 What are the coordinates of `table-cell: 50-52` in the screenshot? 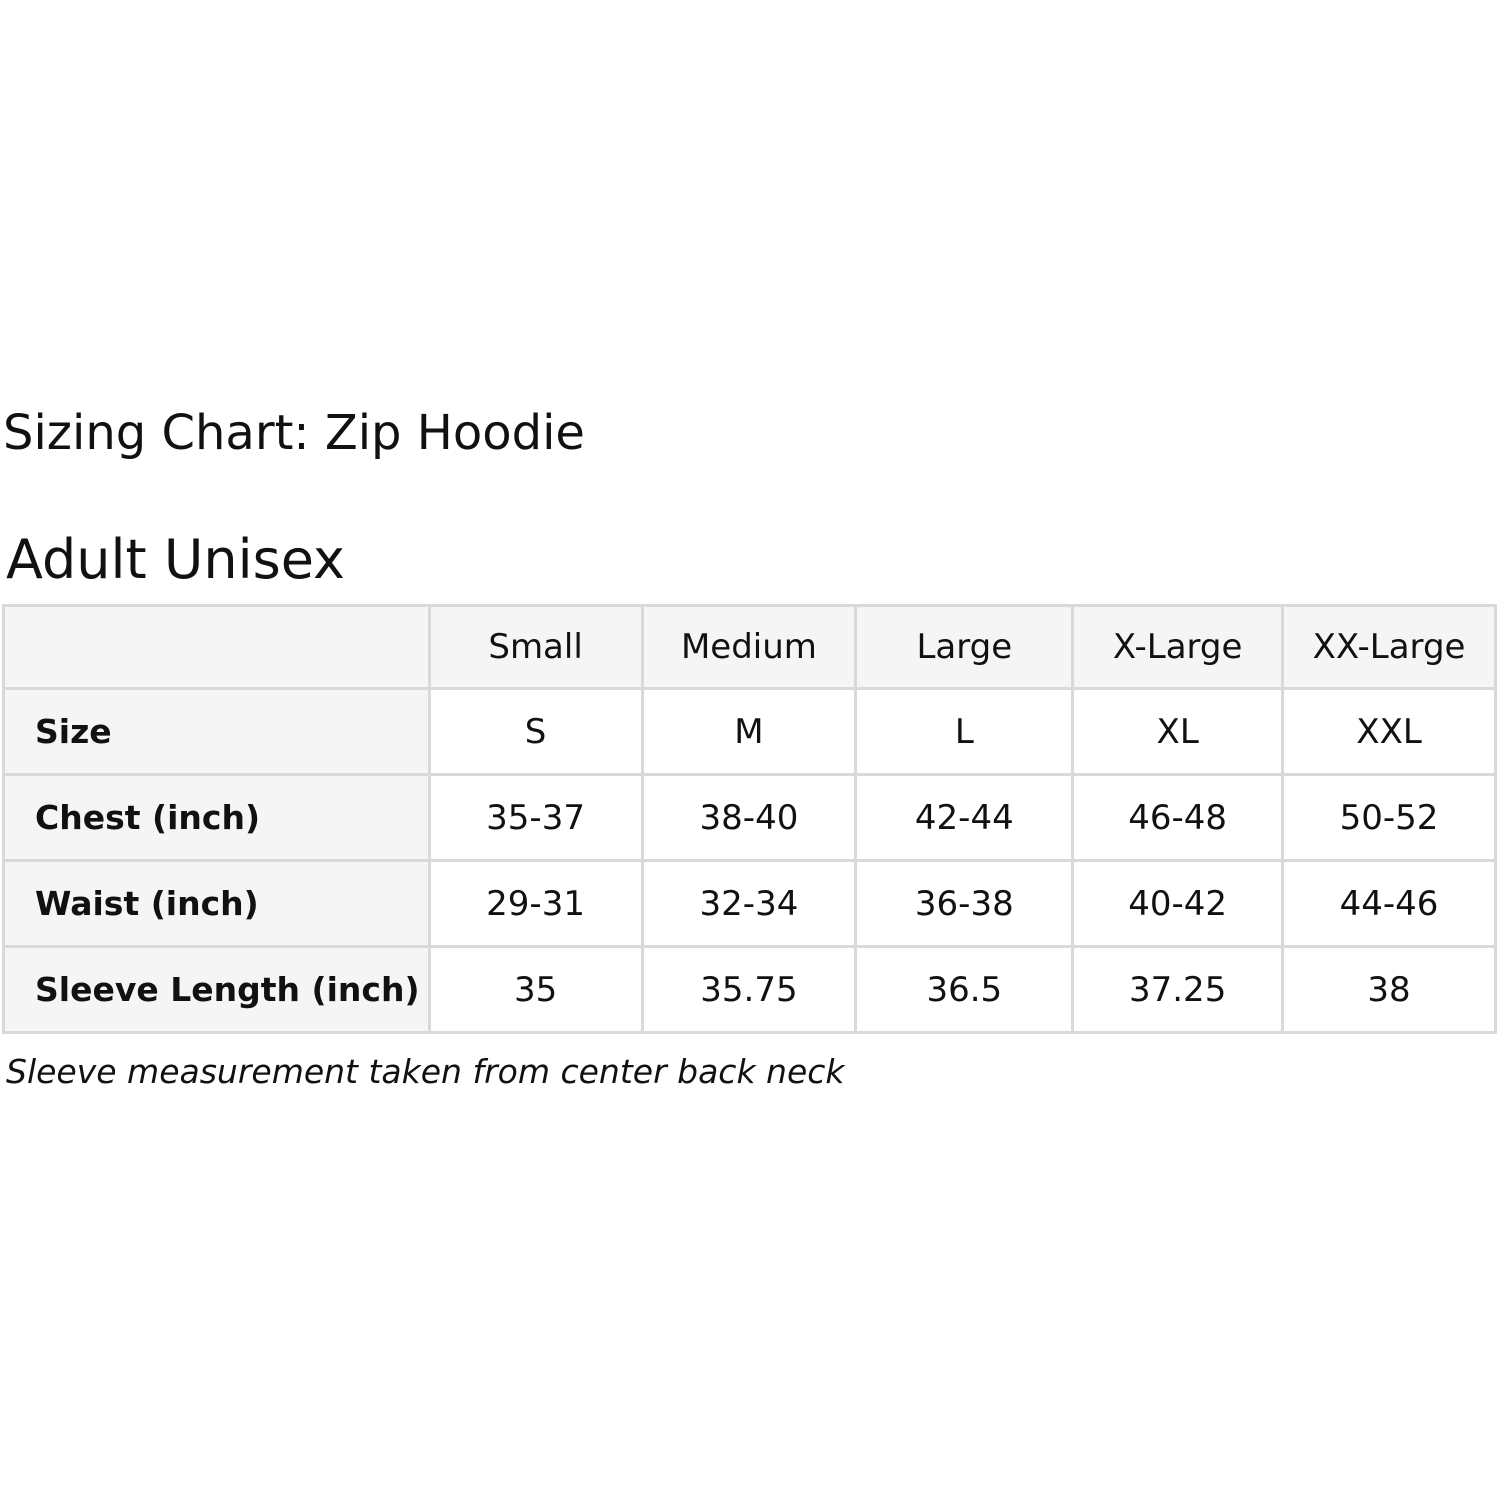 It's located at (1389, 817).